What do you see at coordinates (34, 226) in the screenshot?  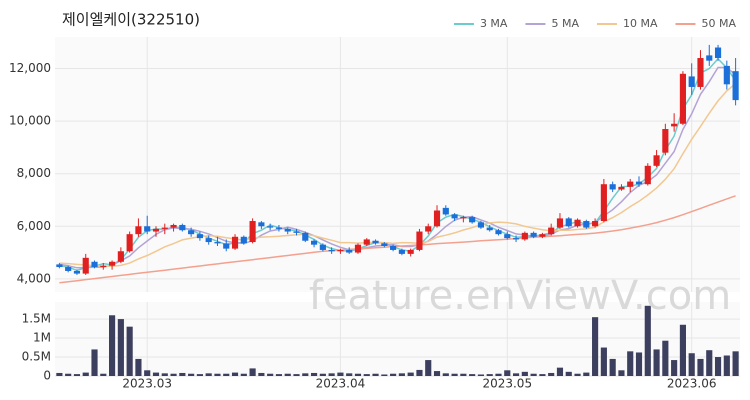 I see `y-tick-label: 6,000` at bounding box center [34, 226].